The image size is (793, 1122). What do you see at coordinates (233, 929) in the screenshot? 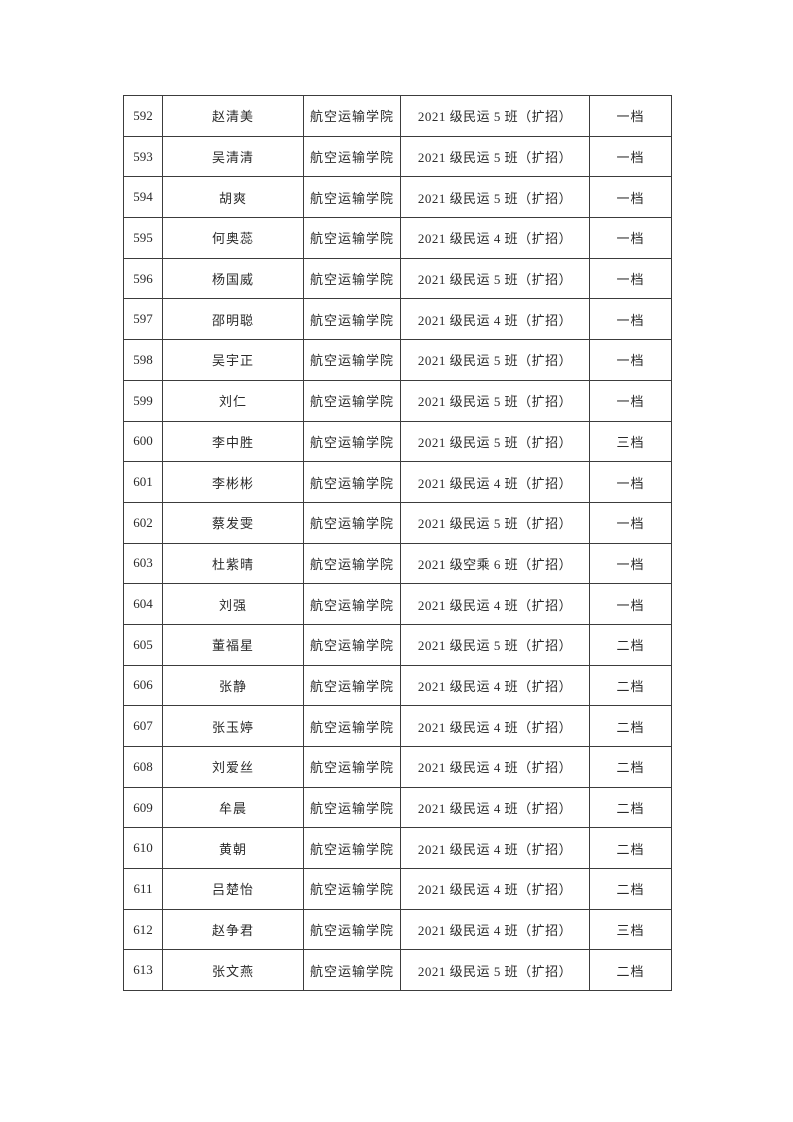
I see `student-name-cell: 赵争君` at bounding box center [233, 929].